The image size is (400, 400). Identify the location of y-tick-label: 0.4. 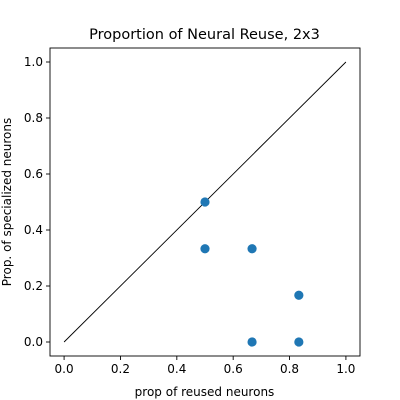
(33, 230).